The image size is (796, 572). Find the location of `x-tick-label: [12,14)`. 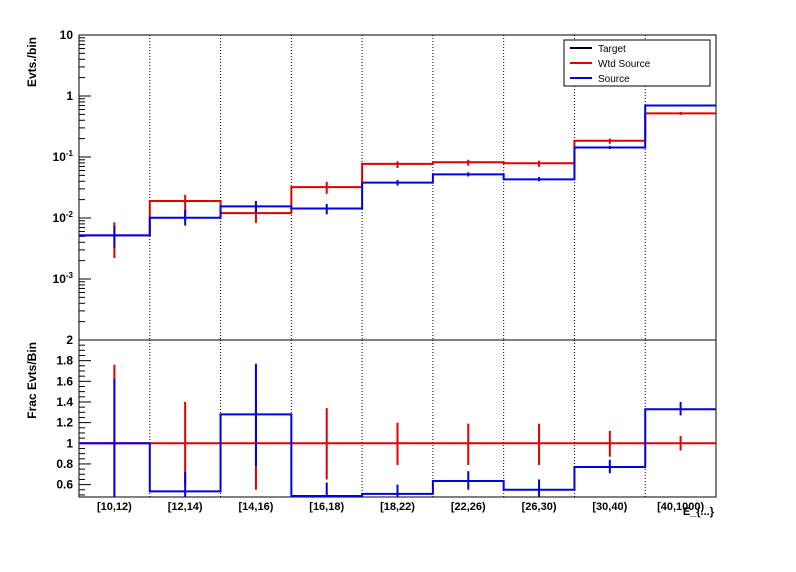

x-tick-label: [12,14) is located at coordinates (185, 507).